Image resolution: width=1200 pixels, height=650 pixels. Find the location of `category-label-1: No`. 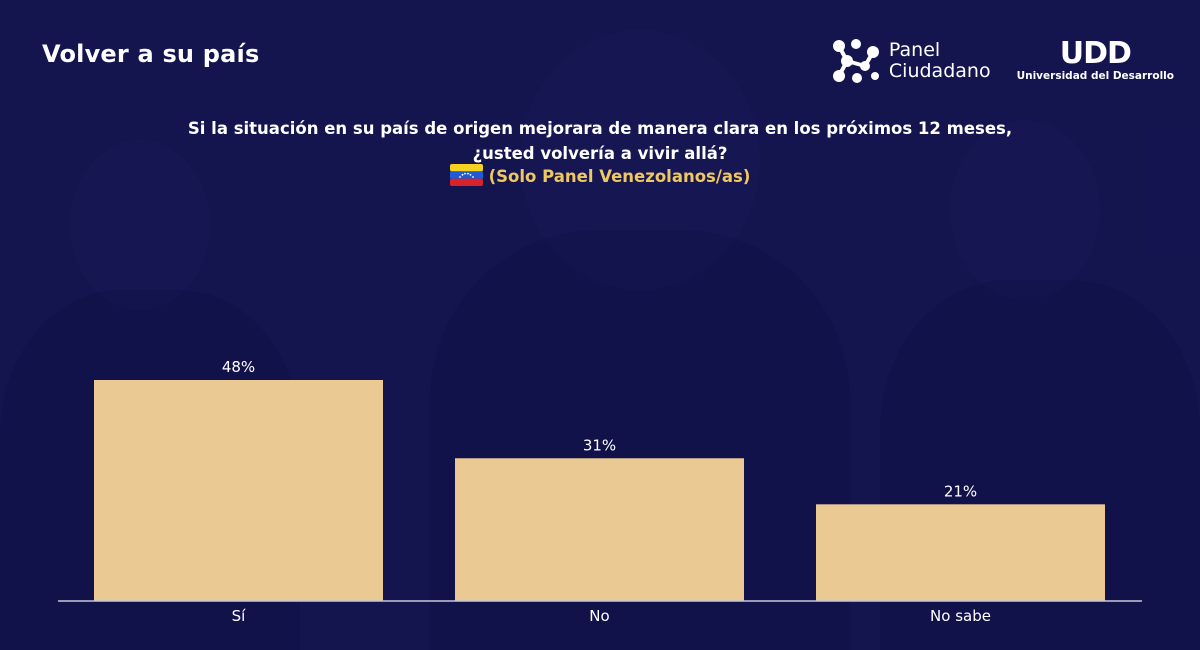

category-label-1: No is located at coordinates (599, 616).